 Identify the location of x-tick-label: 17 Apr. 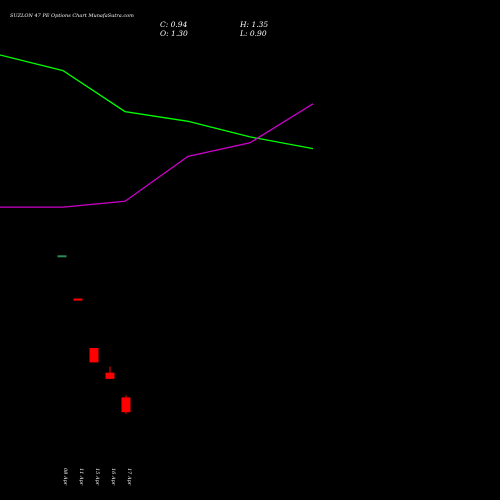
(129, 477).